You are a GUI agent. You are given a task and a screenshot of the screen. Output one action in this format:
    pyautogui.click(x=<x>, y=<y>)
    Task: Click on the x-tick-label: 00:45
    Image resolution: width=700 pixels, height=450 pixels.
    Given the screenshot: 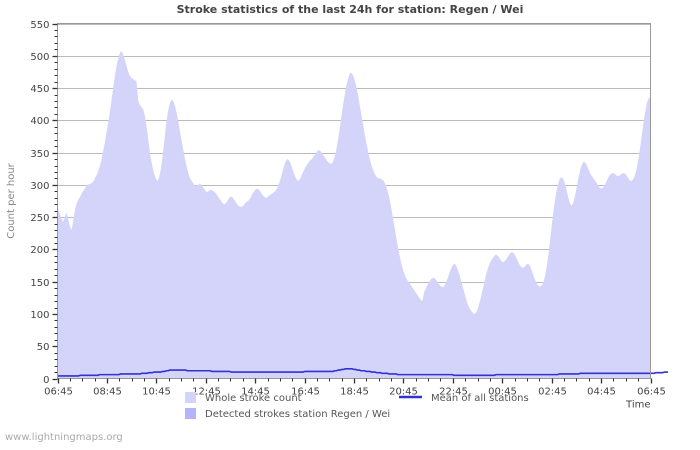 What is the action you would take?
    pyautogui.click(x=502, y=392)
    